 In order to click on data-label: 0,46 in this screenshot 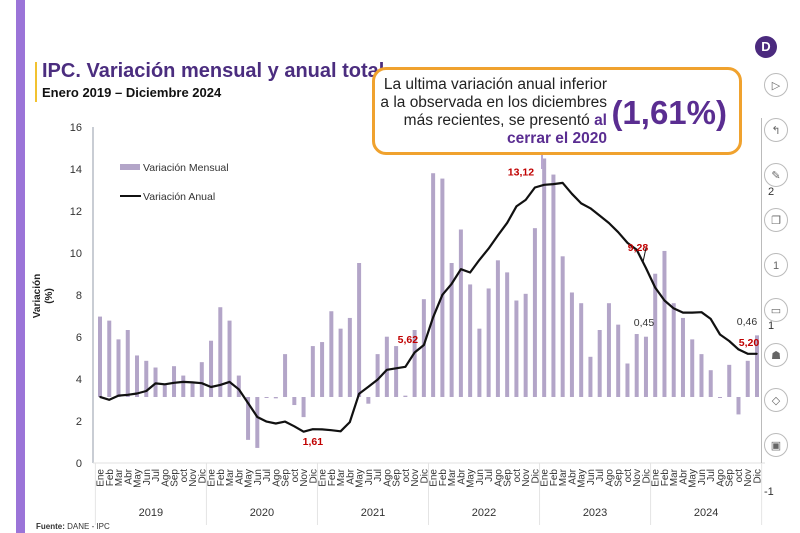, I will do `click(747, 322)`.